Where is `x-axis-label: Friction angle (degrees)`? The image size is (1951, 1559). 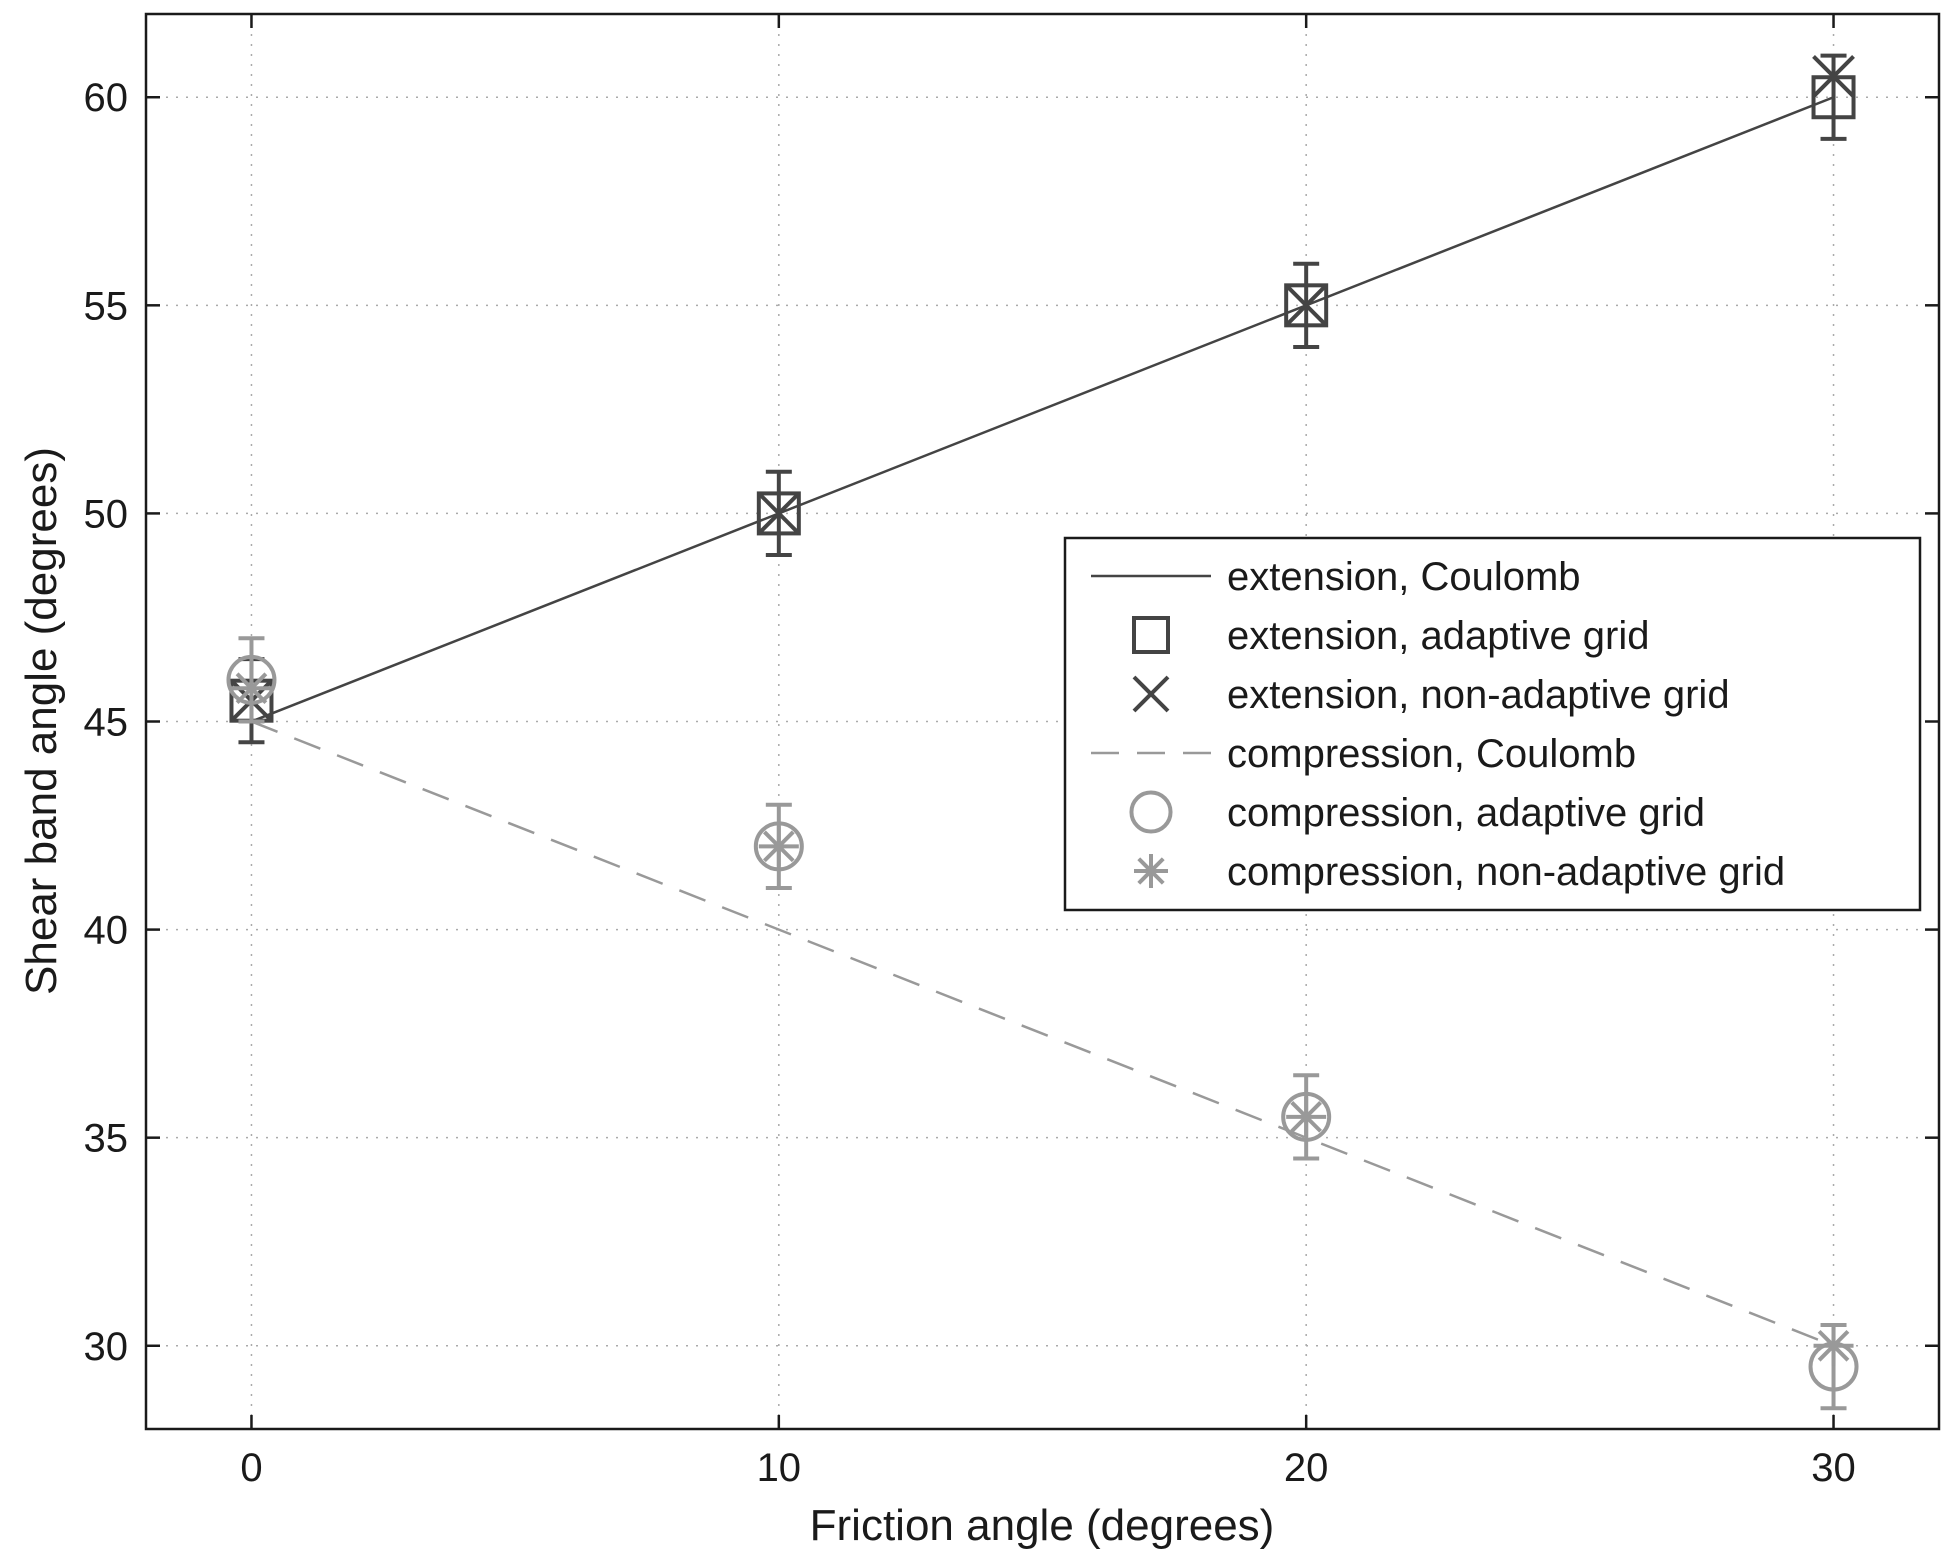 x-axis-label: Friction angle (degrees) is located at coordinates (1042, 1525).